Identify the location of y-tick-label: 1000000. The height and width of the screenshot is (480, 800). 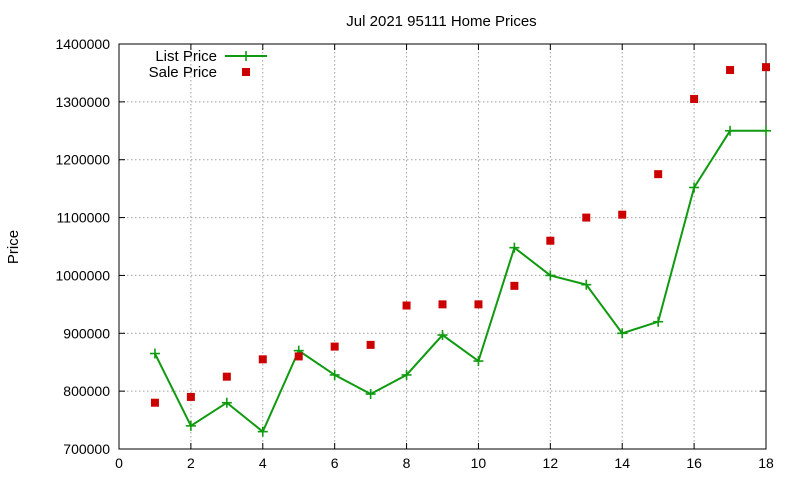
(82, 275).